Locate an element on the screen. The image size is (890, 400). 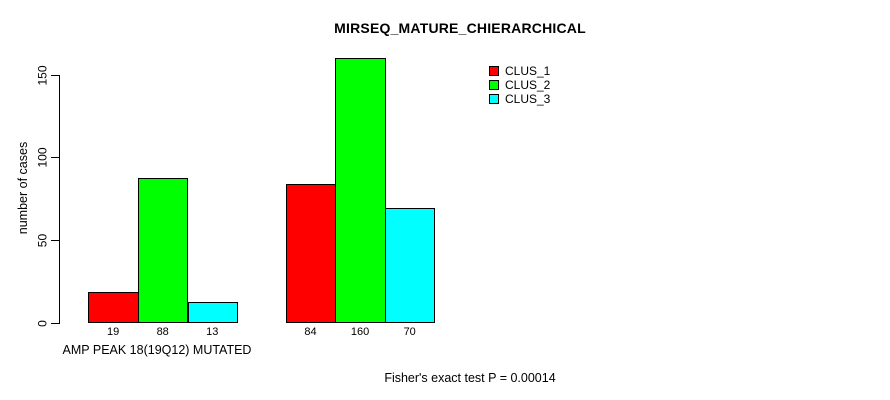
bar-value-label: 13 is located at coordinates (212, 332).